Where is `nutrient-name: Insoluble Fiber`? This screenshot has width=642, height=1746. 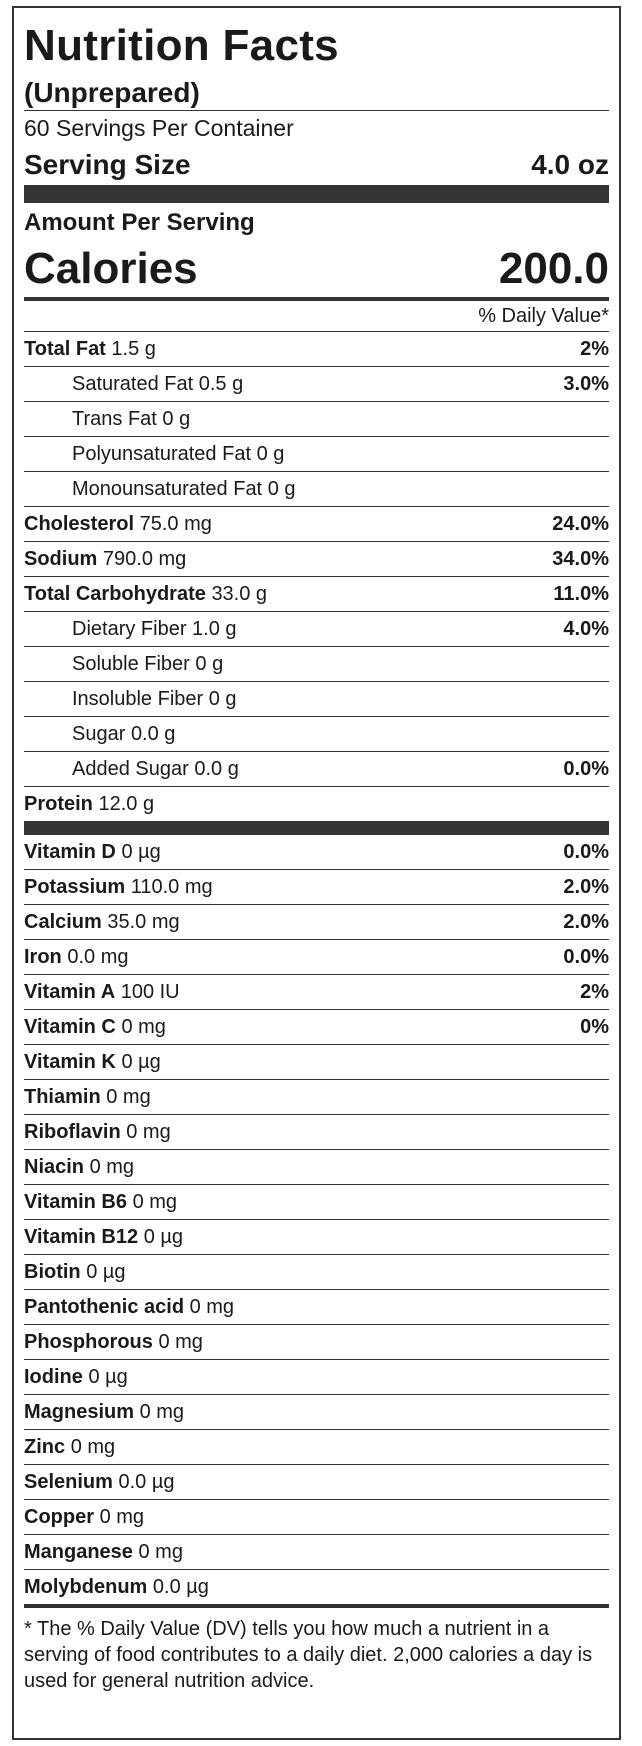
nutrient-name: Insoluble Fiber is located at coordinates (138, 698).